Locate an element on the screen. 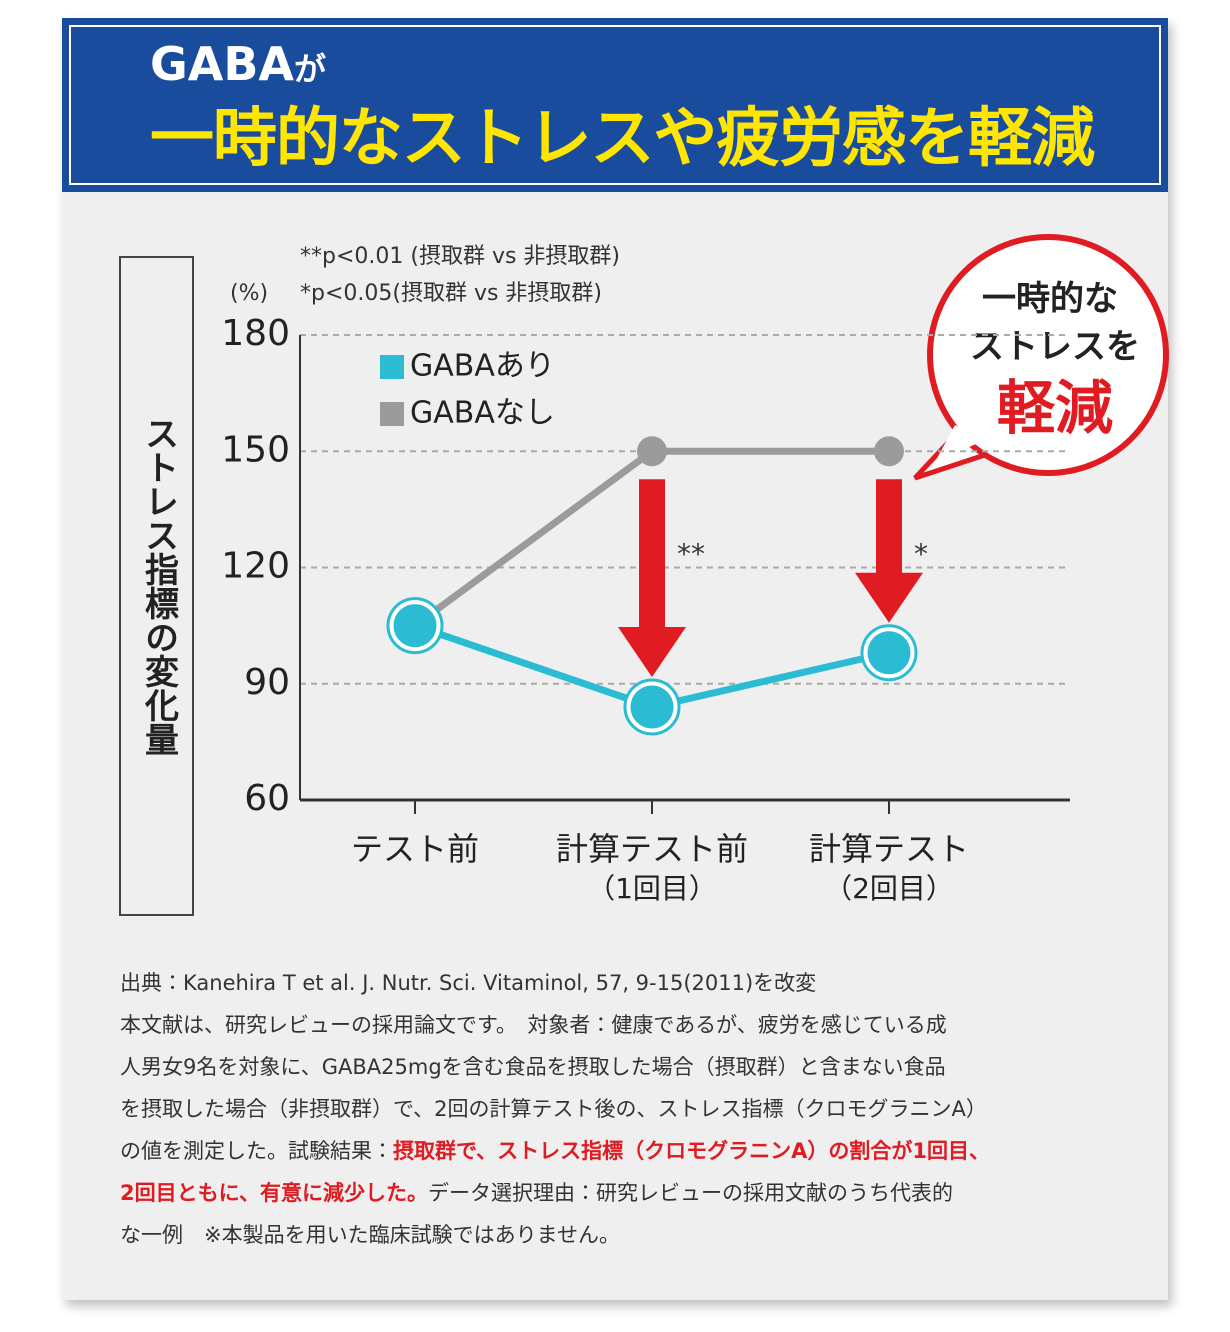 Image resolution: width=1230 pixels, height=1332 pixels. y-tick-label: 120 is located at coordinates (255, 566).